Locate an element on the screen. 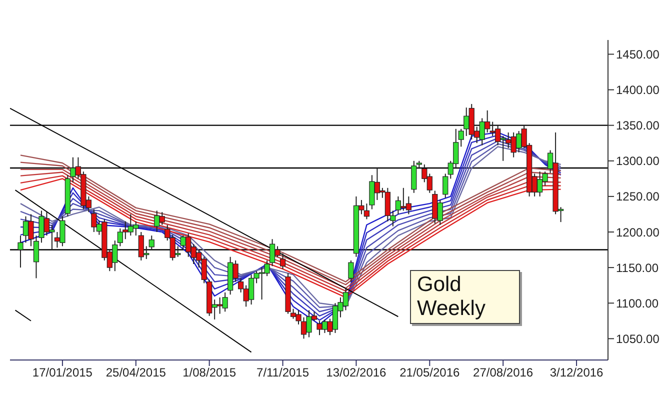 The image size is (670, 400). x-tick-label: 27/08/2016 is located at coordinates (503, 373).